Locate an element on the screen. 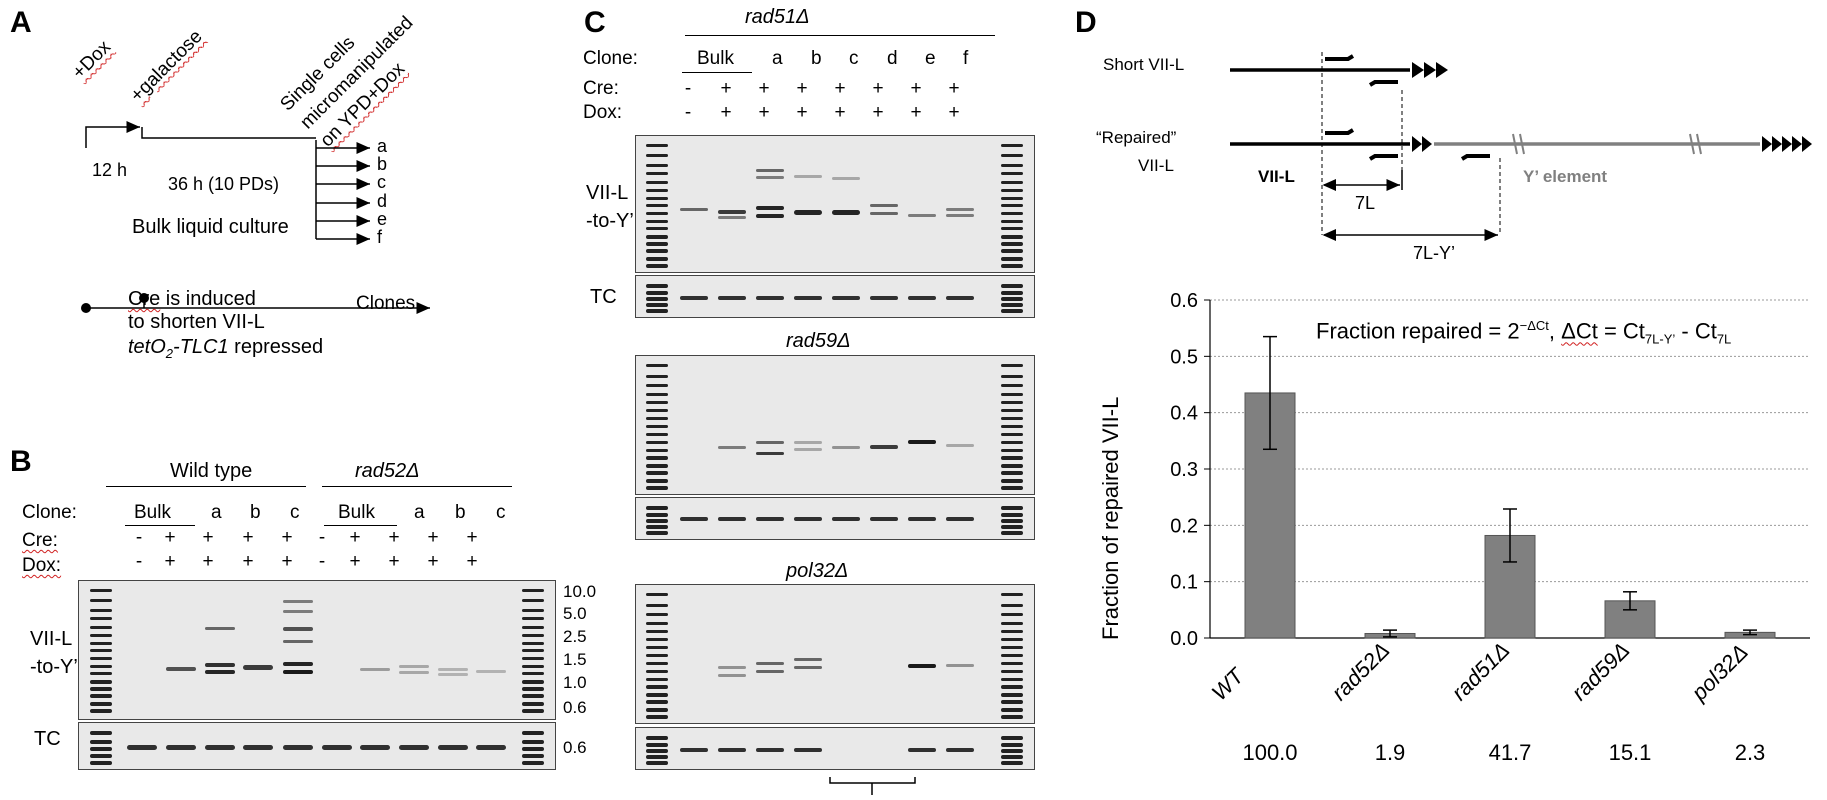 This screenshot has height=800, width=1827. b-clone-b2: b is located at coordinates (460, 512).